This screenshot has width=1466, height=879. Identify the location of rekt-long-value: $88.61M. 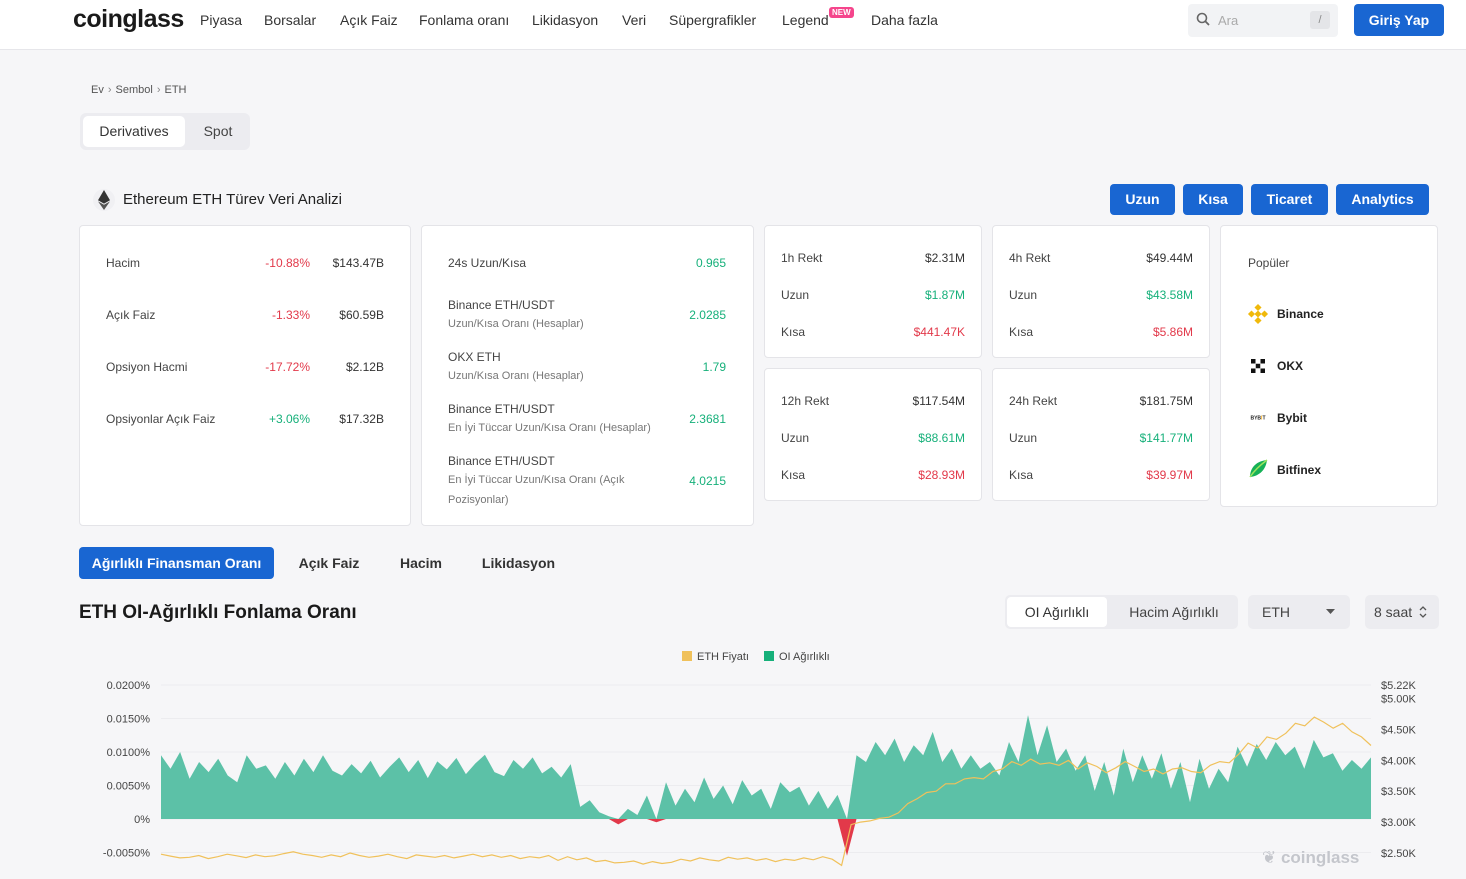
(941, 438).